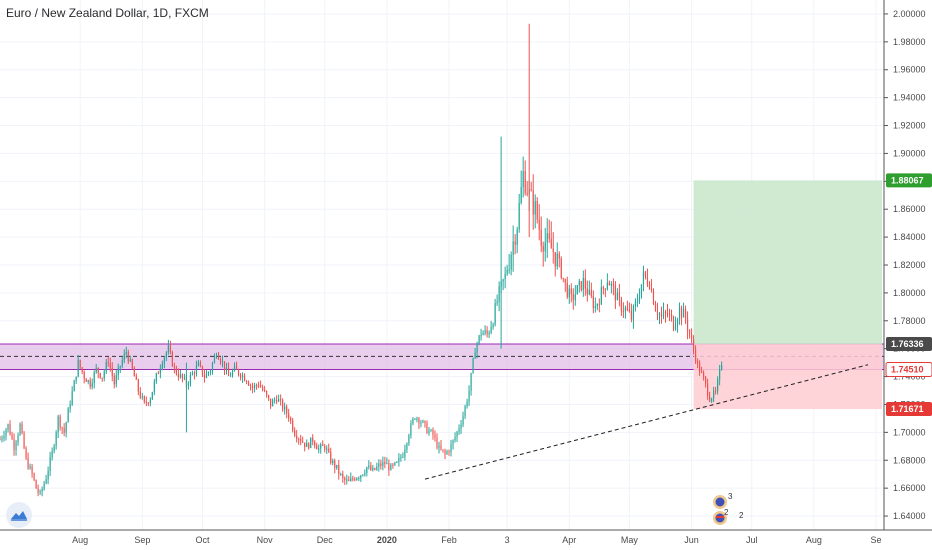 The width and height of the screenshot is (932, 550). I want to click on event-count-right: 2, so click(741, 515).